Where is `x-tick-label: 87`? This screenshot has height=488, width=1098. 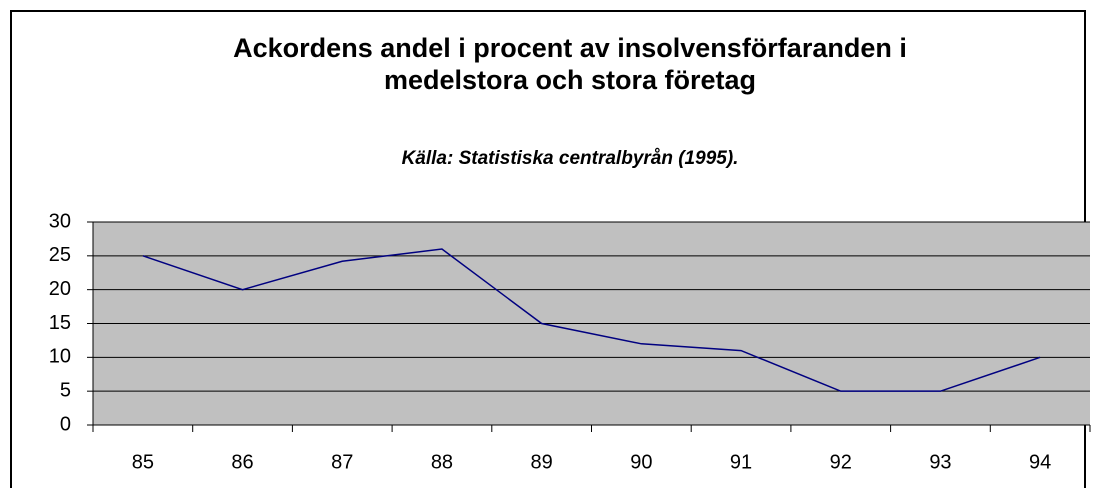
x-tick-label: 87 is located at coordinates (342, 462).